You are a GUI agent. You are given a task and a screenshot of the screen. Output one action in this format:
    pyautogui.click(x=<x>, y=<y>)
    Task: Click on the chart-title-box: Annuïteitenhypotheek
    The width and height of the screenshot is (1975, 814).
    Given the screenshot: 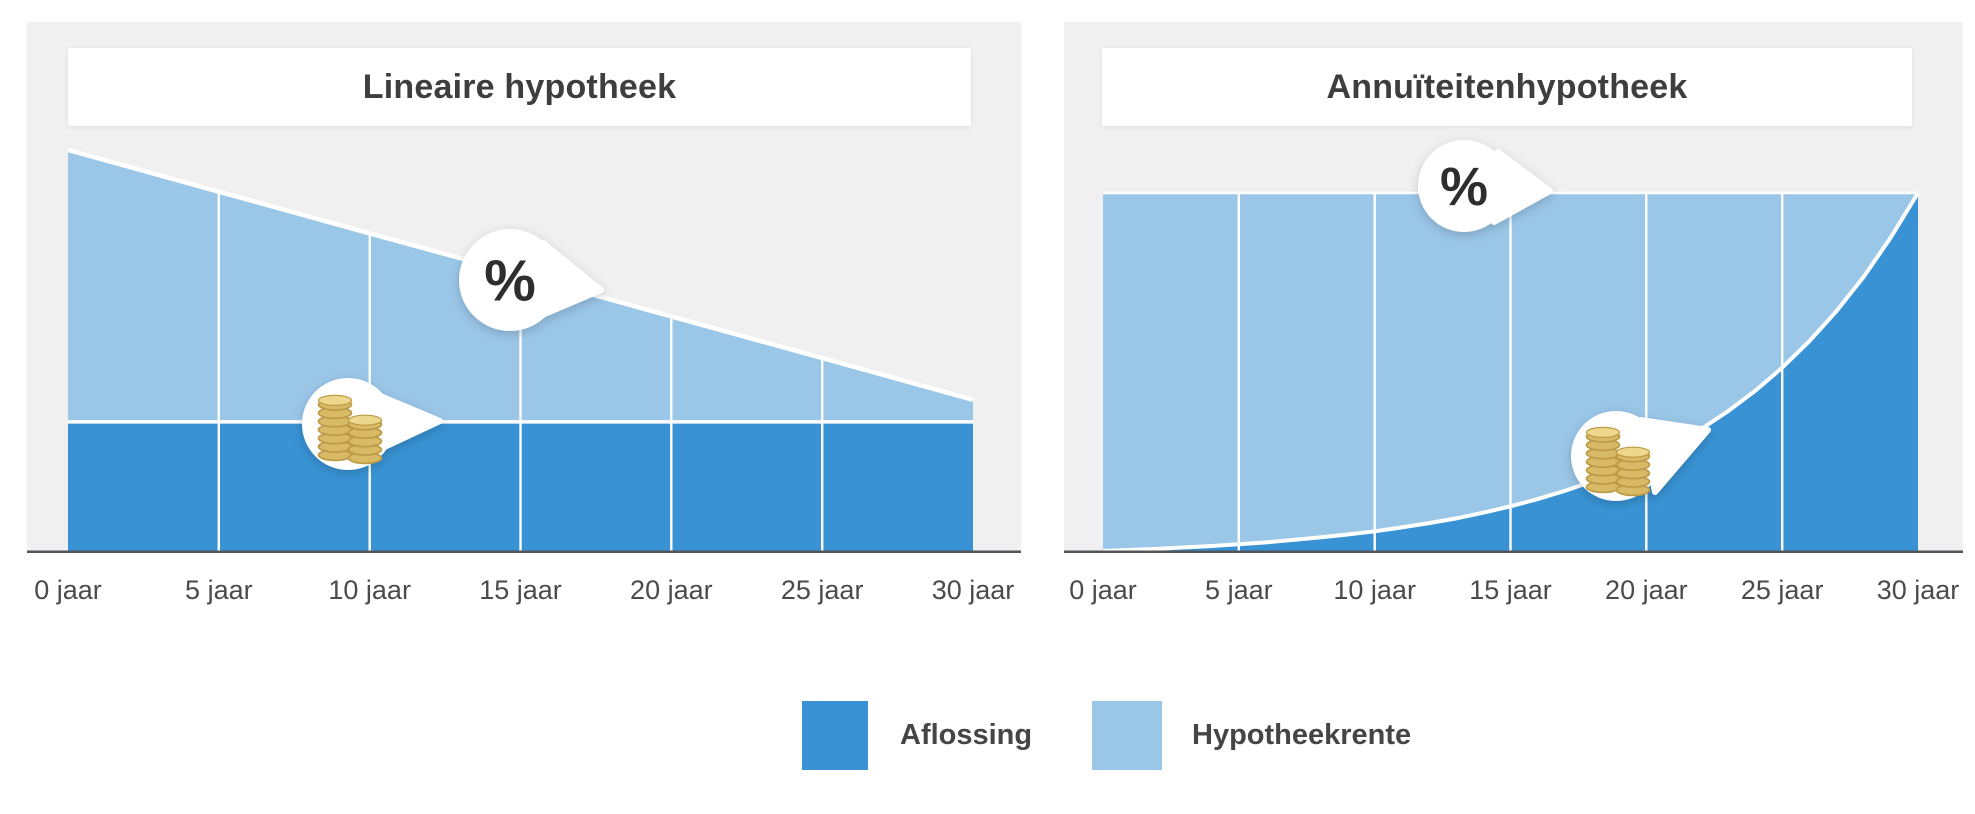 What is the action you would take?
    pyautogui.click(x=1507, y=87)
    